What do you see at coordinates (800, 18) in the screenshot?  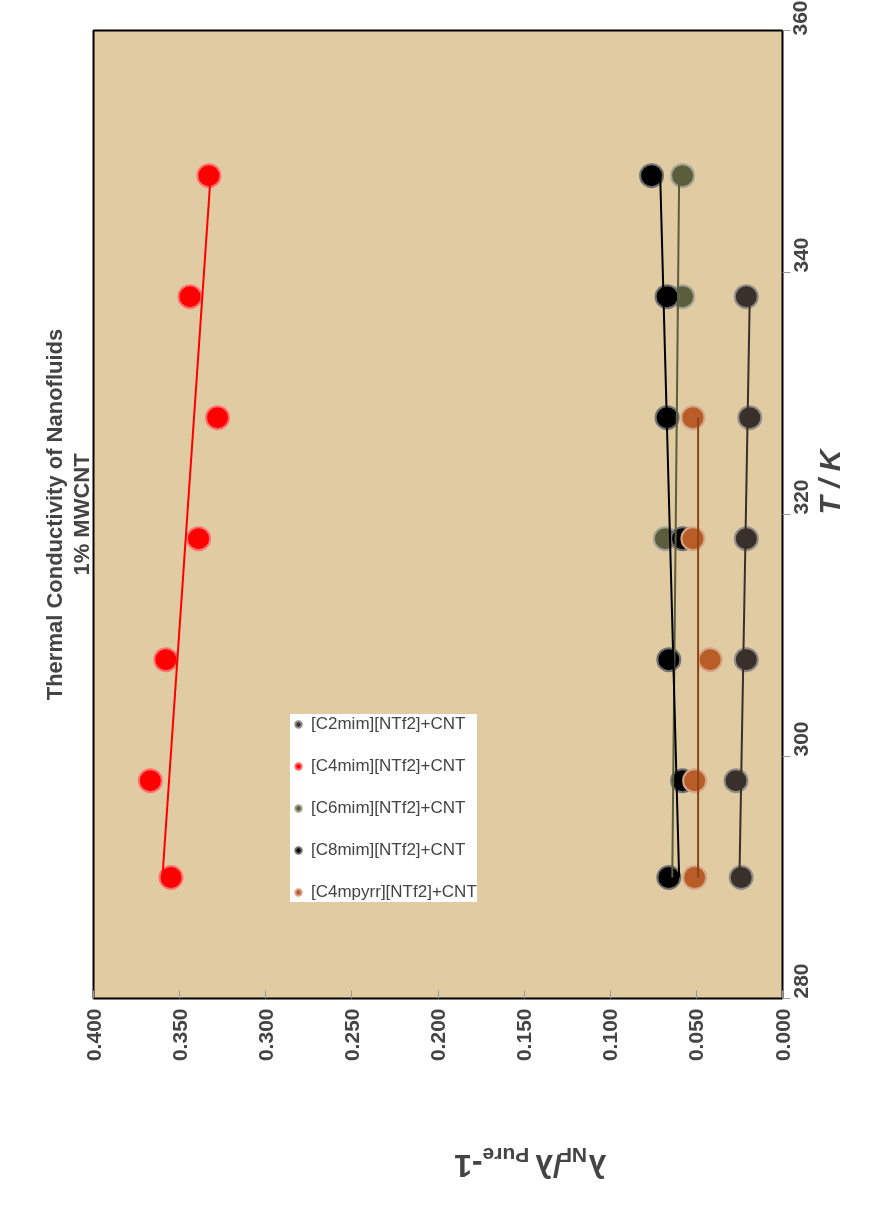 I see `y-tick-label: 360` at bounding box center [800, 18].